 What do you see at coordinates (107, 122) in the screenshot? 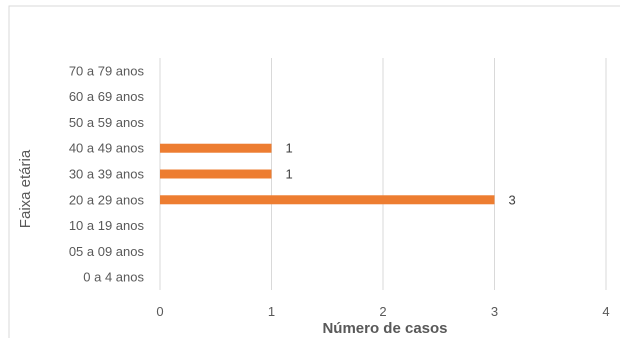
I see `y-tick-label: 50 a 59 anos` at bounding box center [107, 122].